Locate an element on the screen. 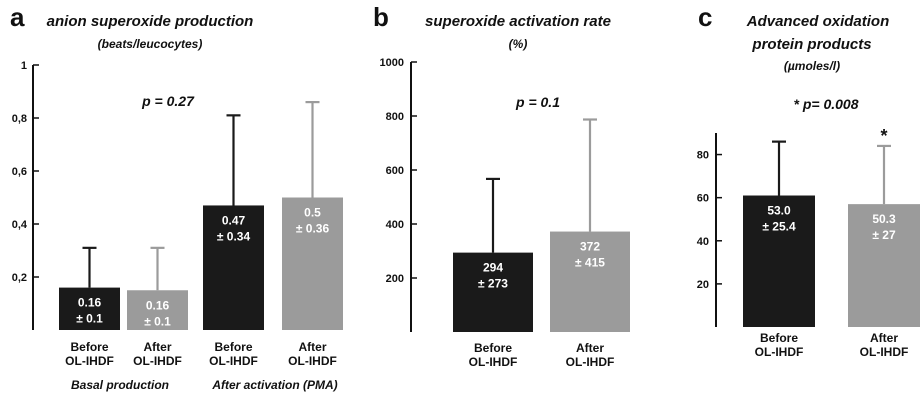  panel-letter-c: c is located at coordinates (705, 17).